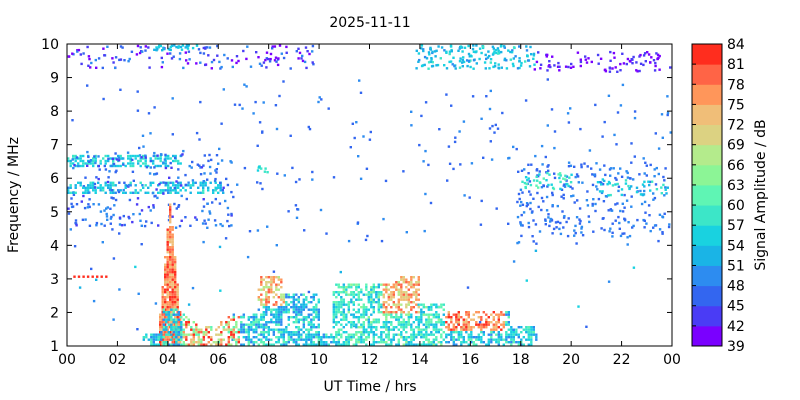 The width and height of the screenshot is (800, 400). Describe the element at coordinates (118, 360) in the screenshot. I see `x-tick-label: 02` at that location.